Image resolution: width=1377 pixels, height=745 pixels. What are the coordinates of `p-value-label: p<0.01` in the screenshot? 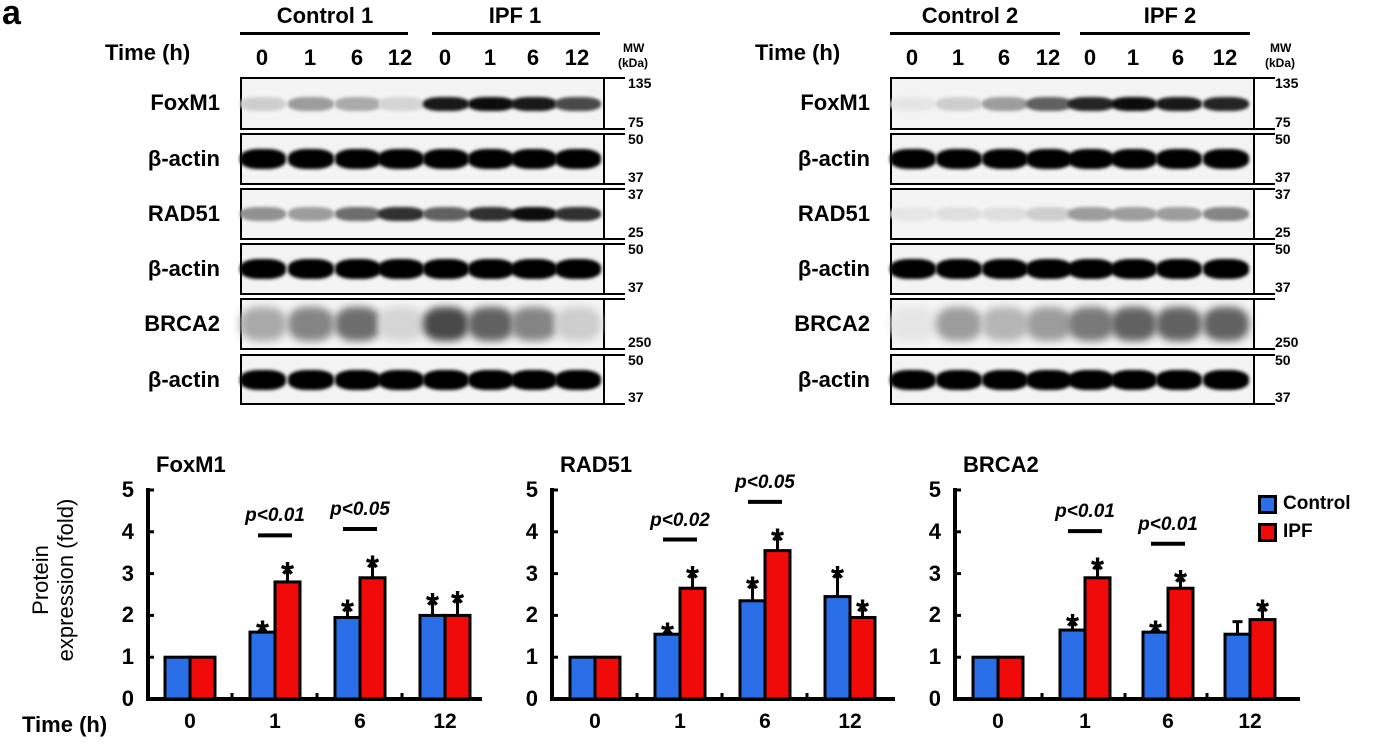 It's located at (1085, 512).